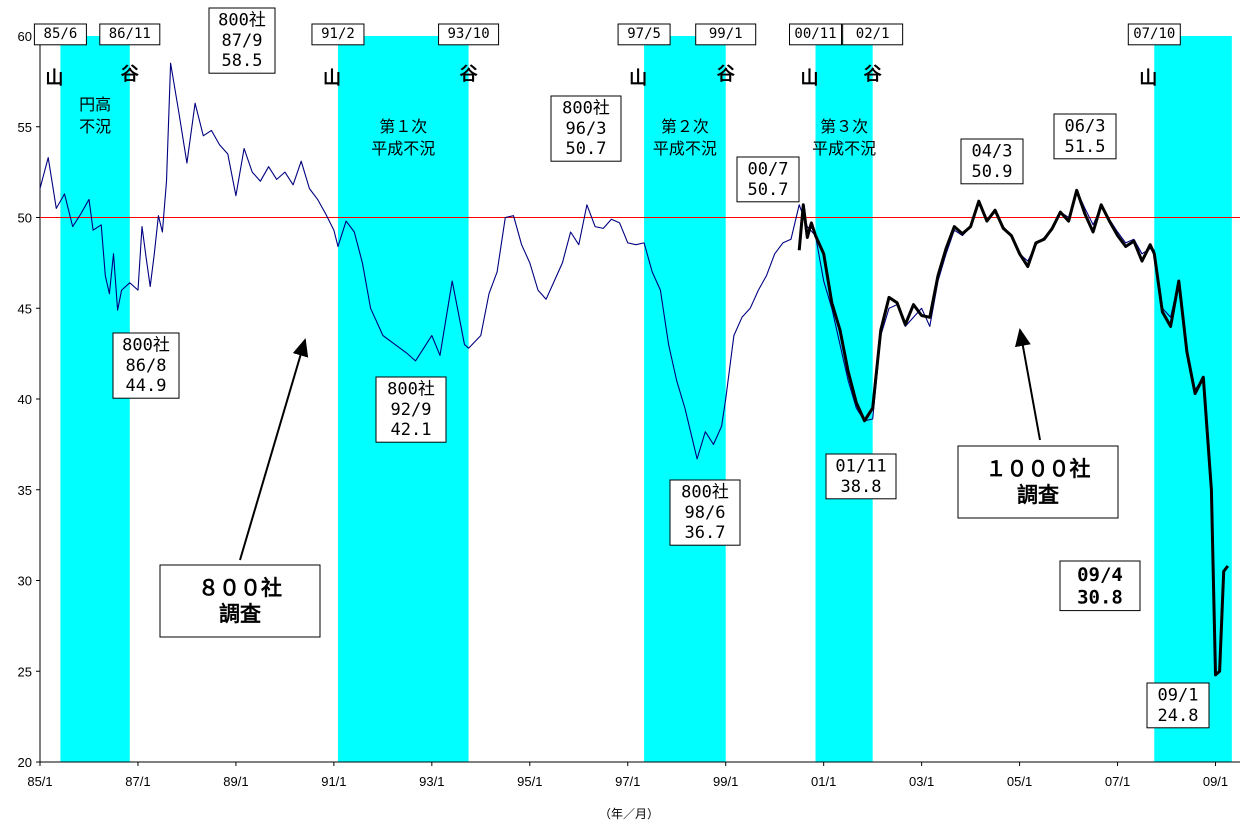 This screenshot has height=825, width=1258. What do you see at coordinates (1178, 716) in the screenshot?
I see `value-annotation-text: 24.8` at bounding box center [1178, 716].